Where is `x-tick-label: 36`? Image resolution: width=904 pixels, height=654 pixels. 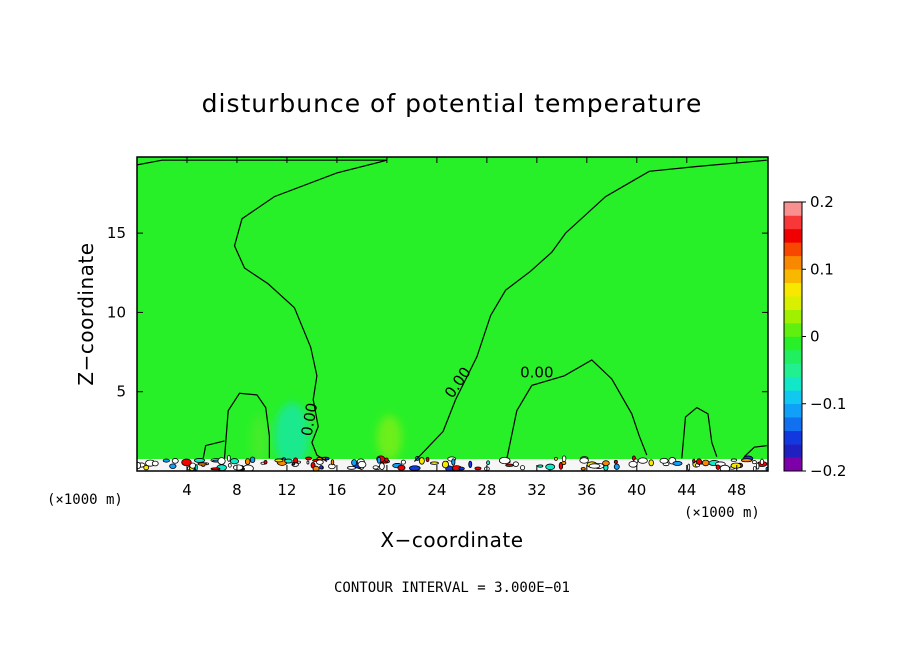 x-tick-label: 36 is located at coordinates (586, 490).